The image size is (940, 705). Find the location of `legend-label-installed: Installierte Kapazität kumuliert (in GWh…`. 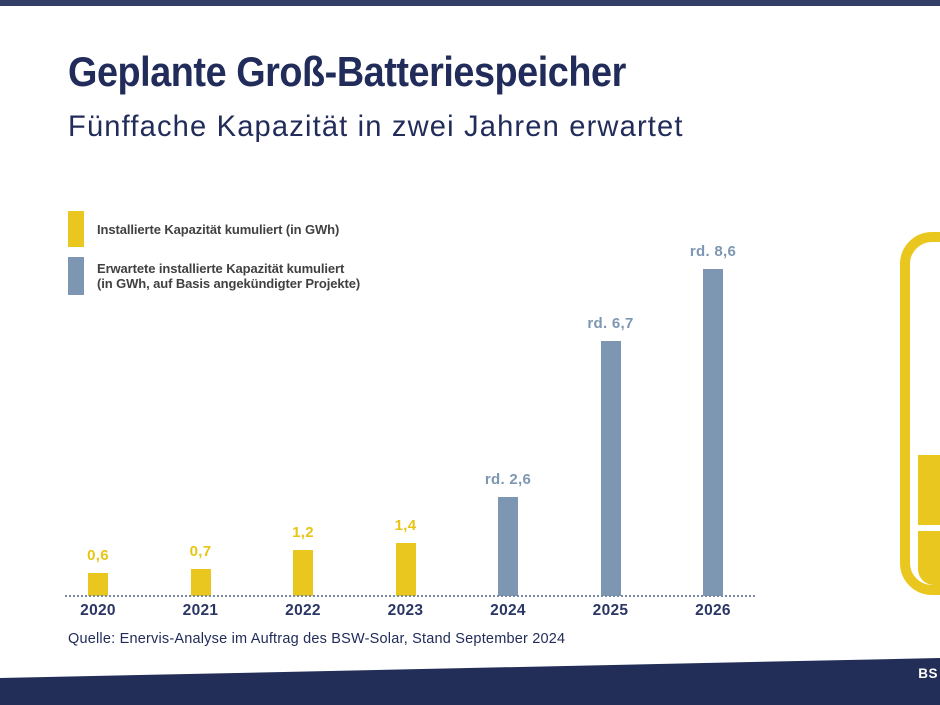

legend-label-installed: Installierte Kapazität kumuliert (in GWh… is located at coordinates (218, 229).